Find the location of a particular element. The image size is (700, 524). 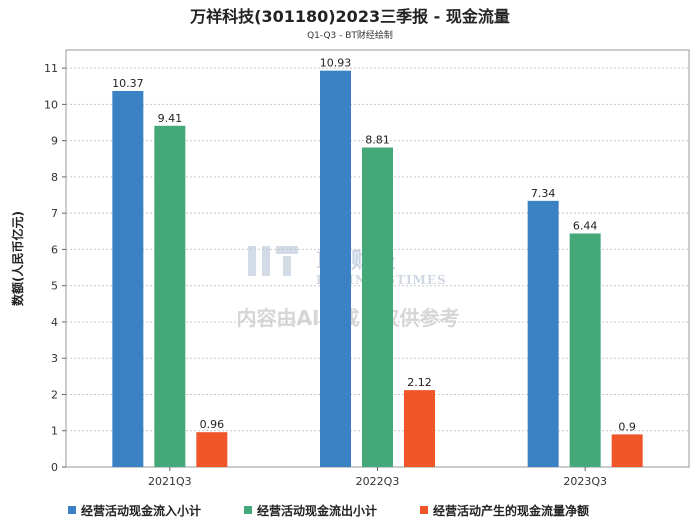

x-axis: 2021Q3 2022Q3 2023Q3 is located at coordinates (377, 477).